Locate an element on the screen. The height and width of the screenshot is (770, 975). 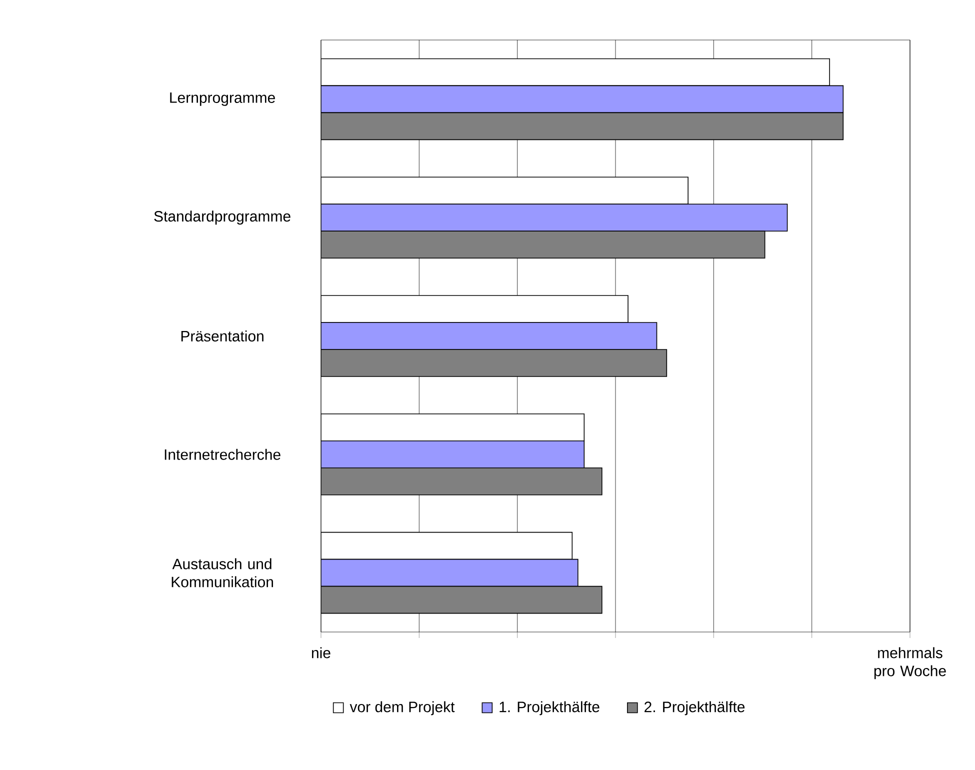
legend-label: 2. Projekthälfte is located at coordinates (694, 708).